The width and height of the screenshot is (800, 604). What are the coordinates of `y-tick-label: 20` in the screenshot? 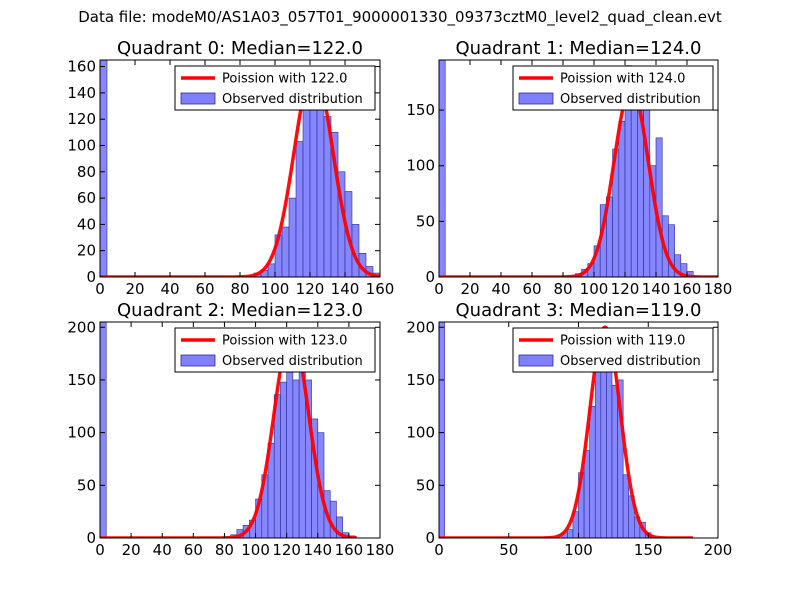 It's located at (86, 251).